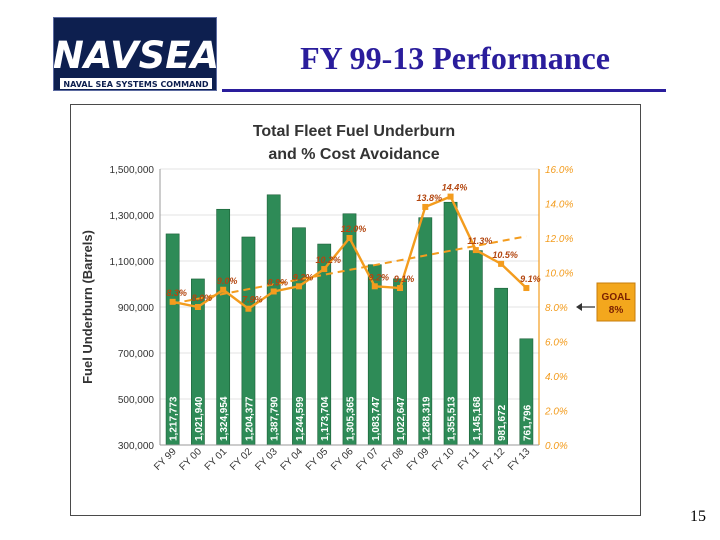 The width and height of the screenshot is (720, 540). What do you see at coordinates (135, 84) in the screenshot?
I see `logo-tagline: NAVAL SEA SYSTEMS COMMAND` at bounding box center [135, 84].